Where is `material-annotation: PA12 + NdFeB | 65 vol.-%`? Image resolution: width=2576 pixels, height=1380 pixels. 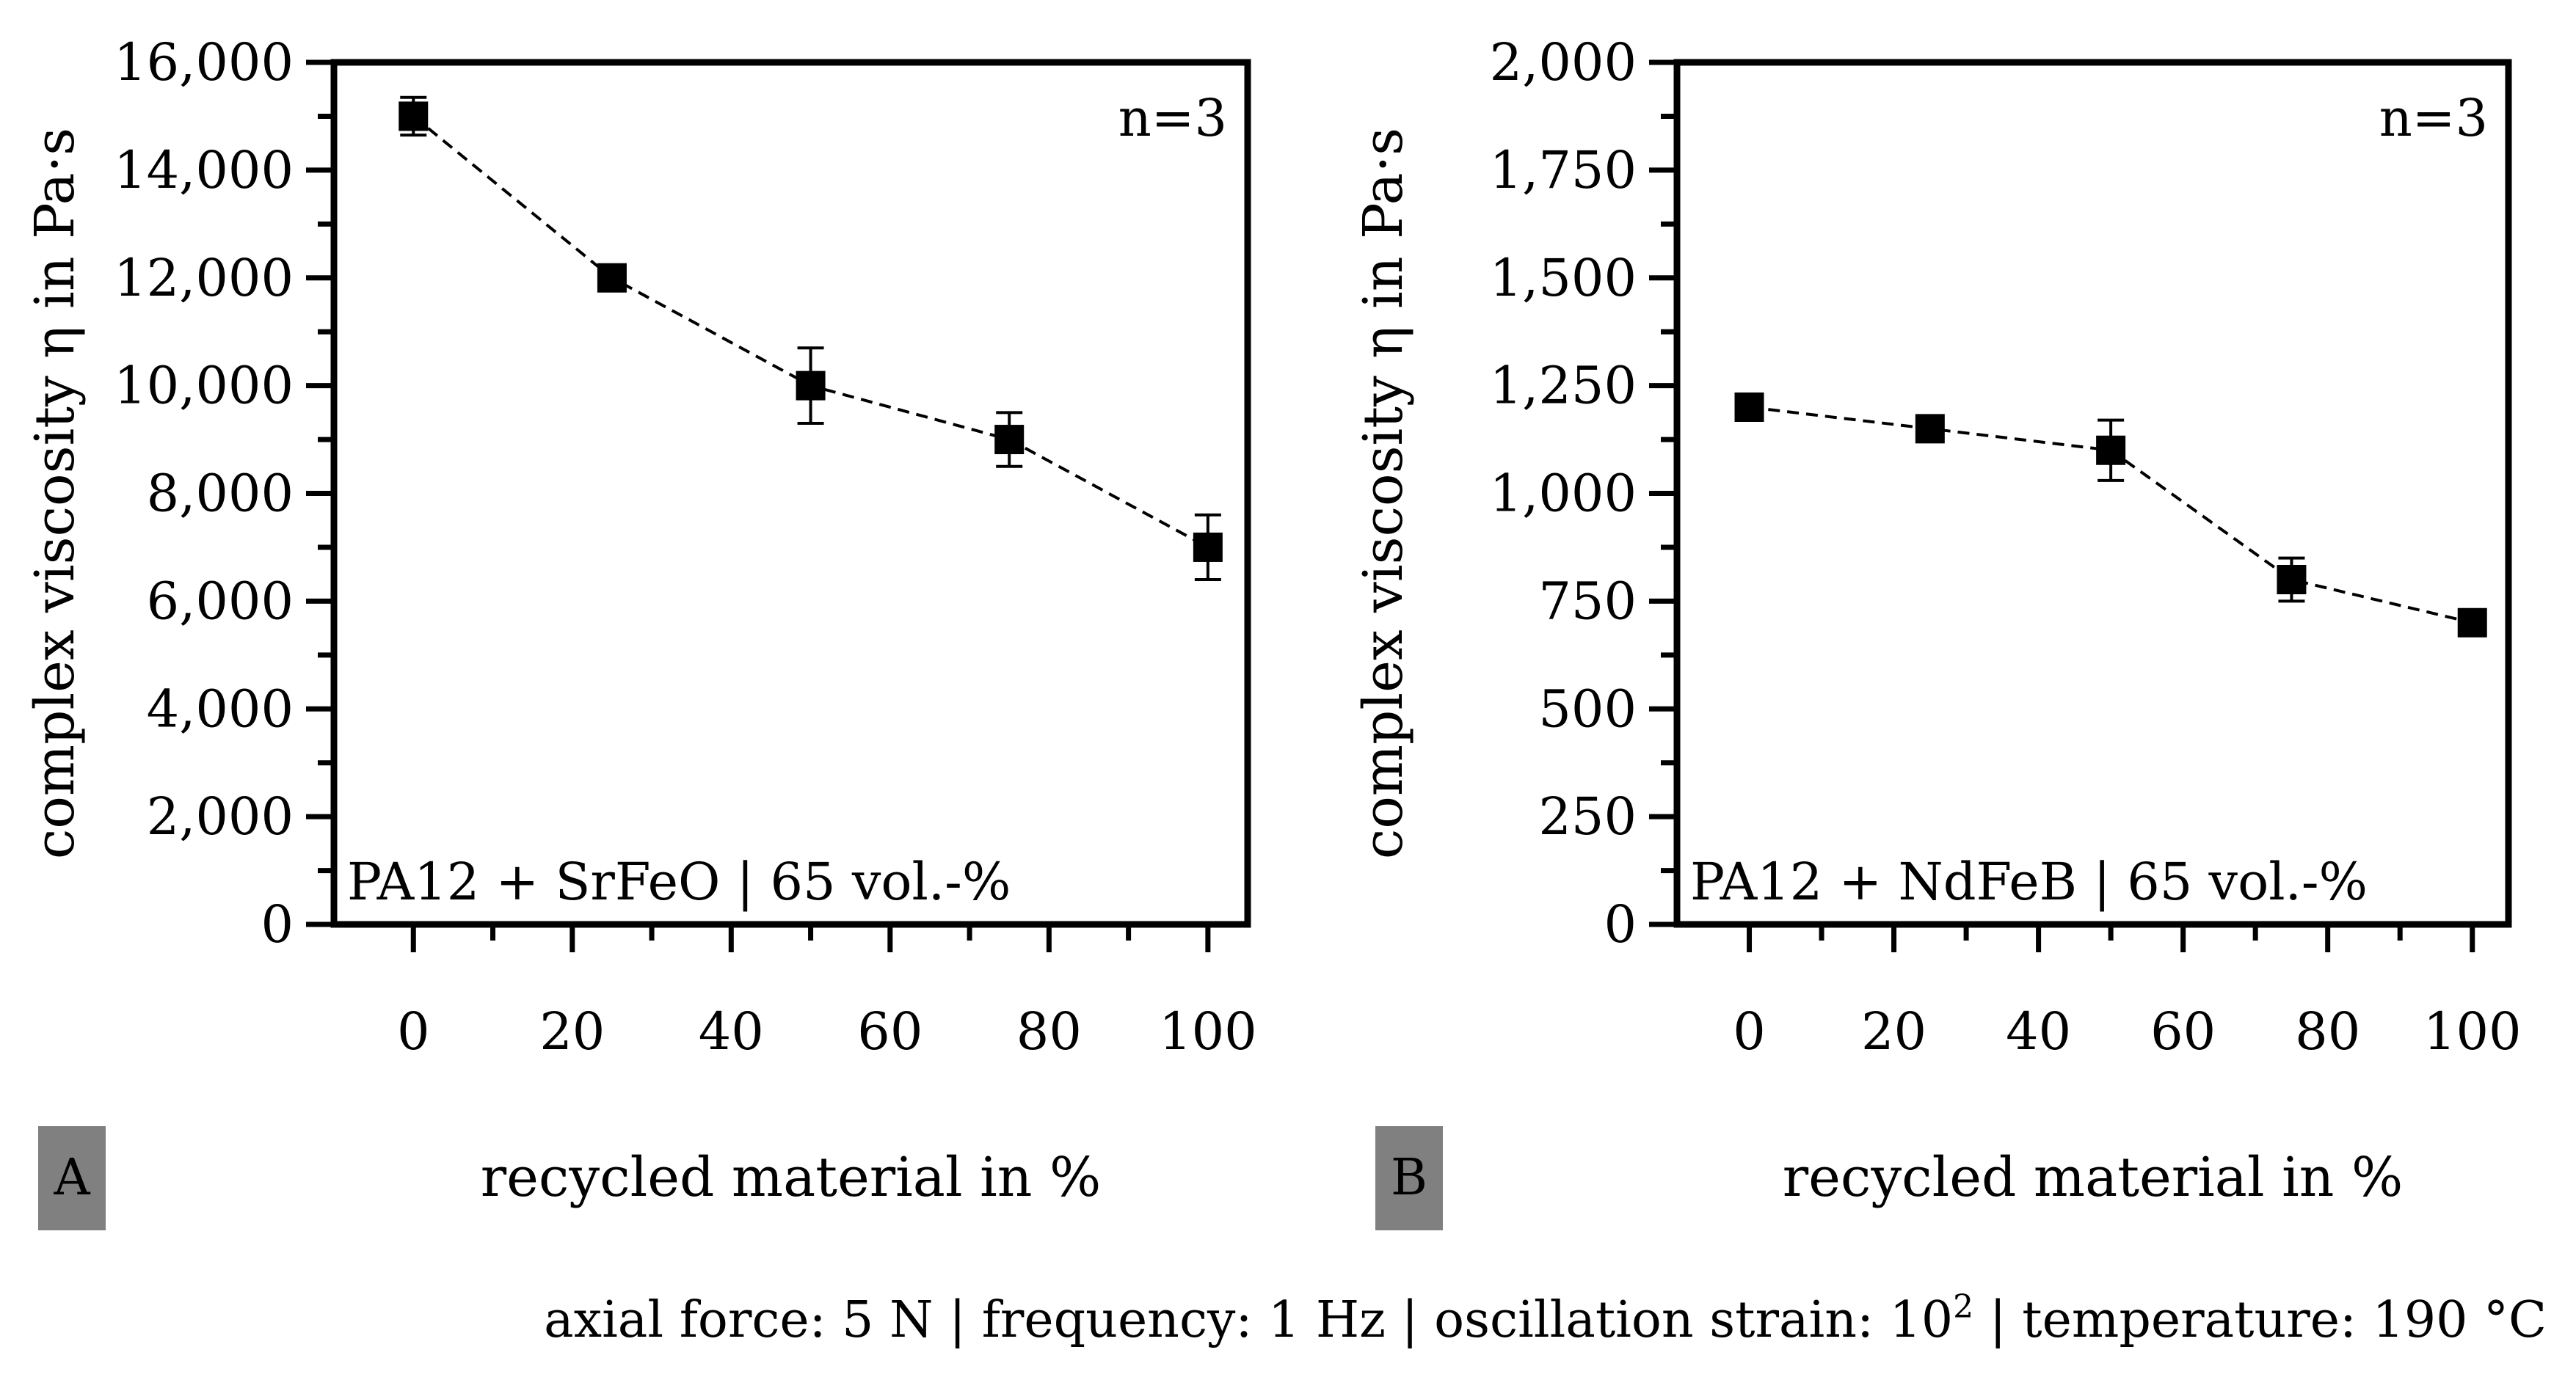
material-annotation: PA12 + NdFeB | 65 vol.-% is located at coordinates (2029, 882).